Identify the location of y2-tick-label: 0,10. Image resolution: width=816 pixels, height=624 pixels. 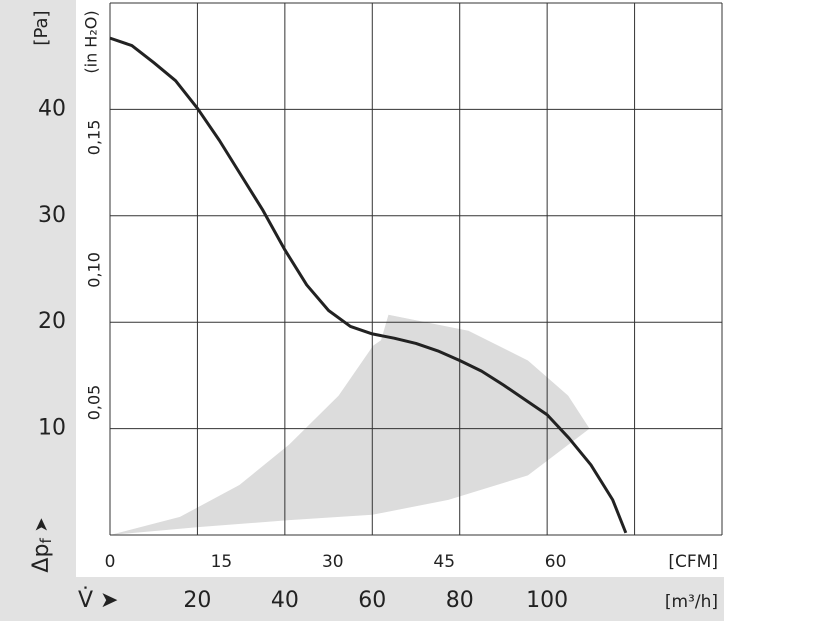
(94, 270).